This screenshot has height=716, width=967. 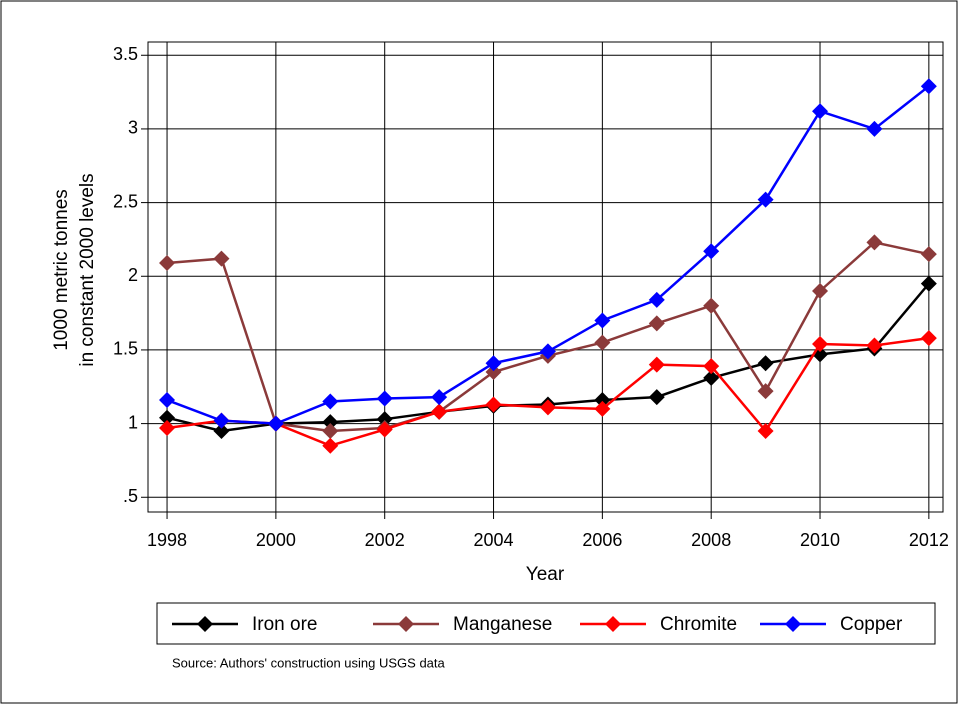 I want to click on legend-label: Iron ore, so click(x=284, y=624).